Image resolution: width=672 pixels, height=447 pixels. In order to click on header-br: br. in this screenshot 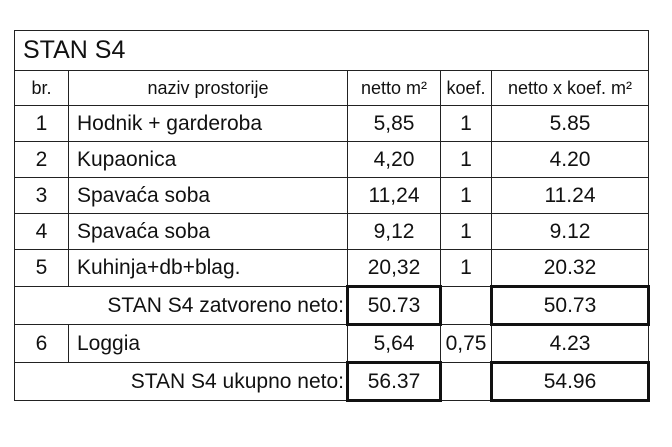, I will do `click(41, 88)`.